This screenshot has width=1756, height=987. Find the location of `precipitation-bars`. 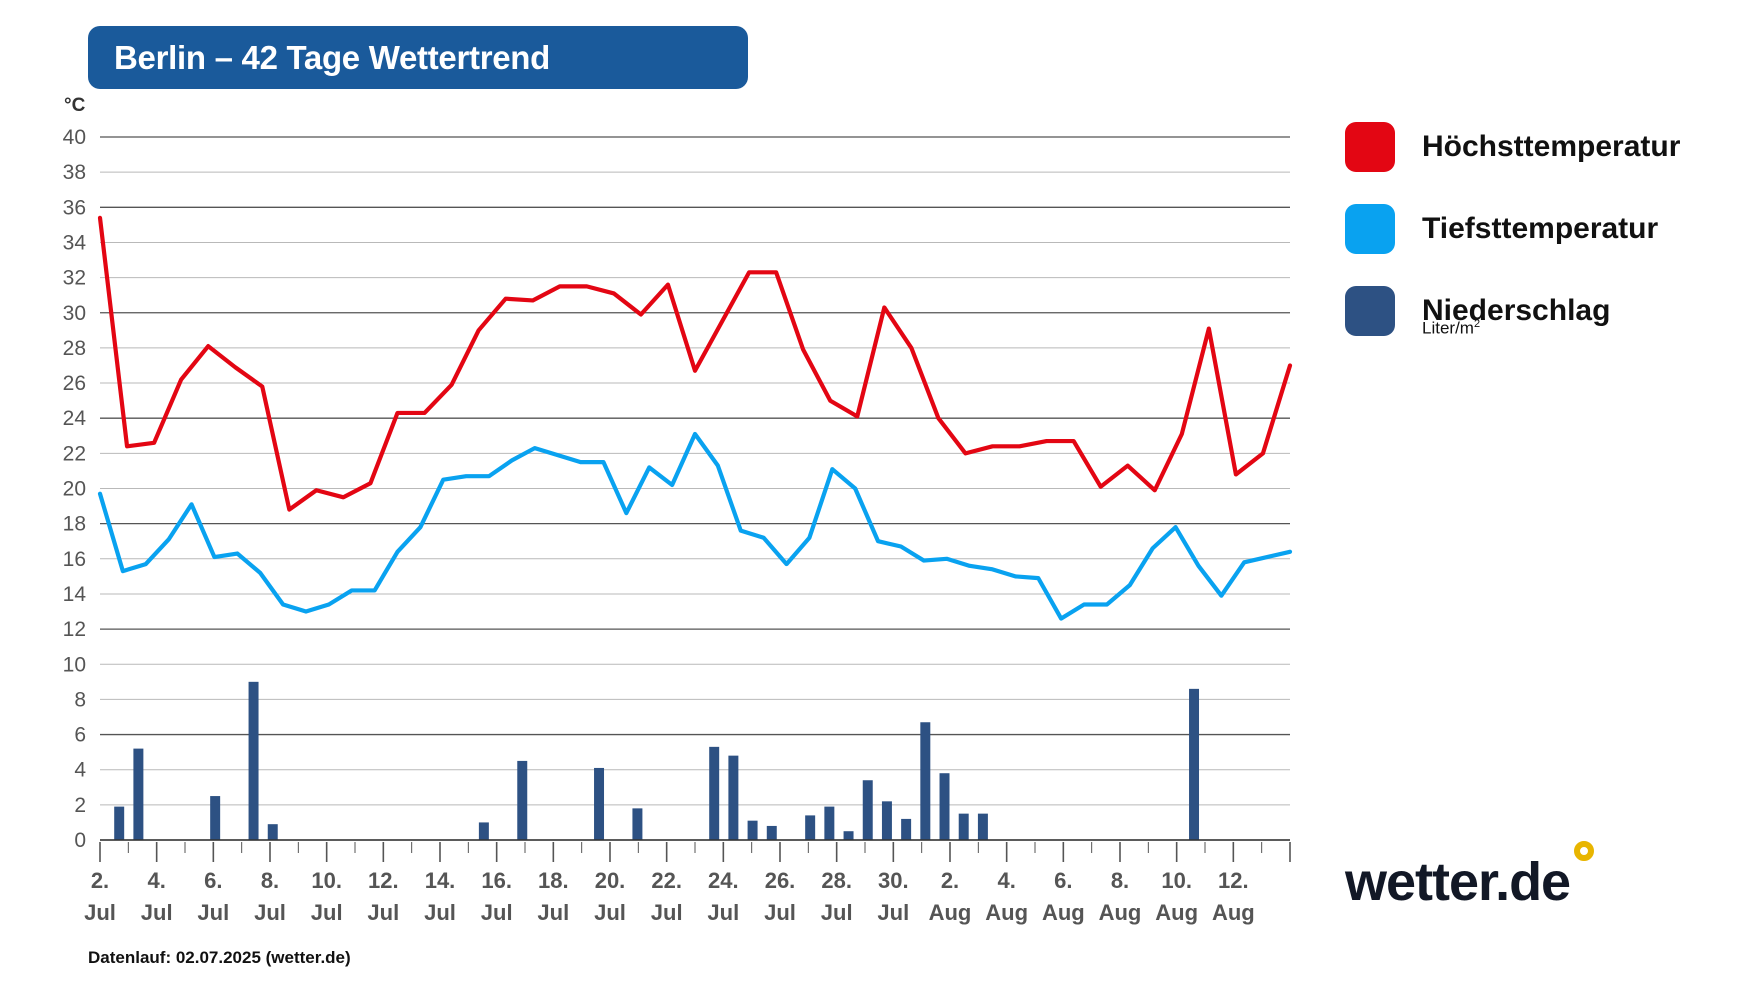

precipitation-bars is located at coordinates (657, 760).